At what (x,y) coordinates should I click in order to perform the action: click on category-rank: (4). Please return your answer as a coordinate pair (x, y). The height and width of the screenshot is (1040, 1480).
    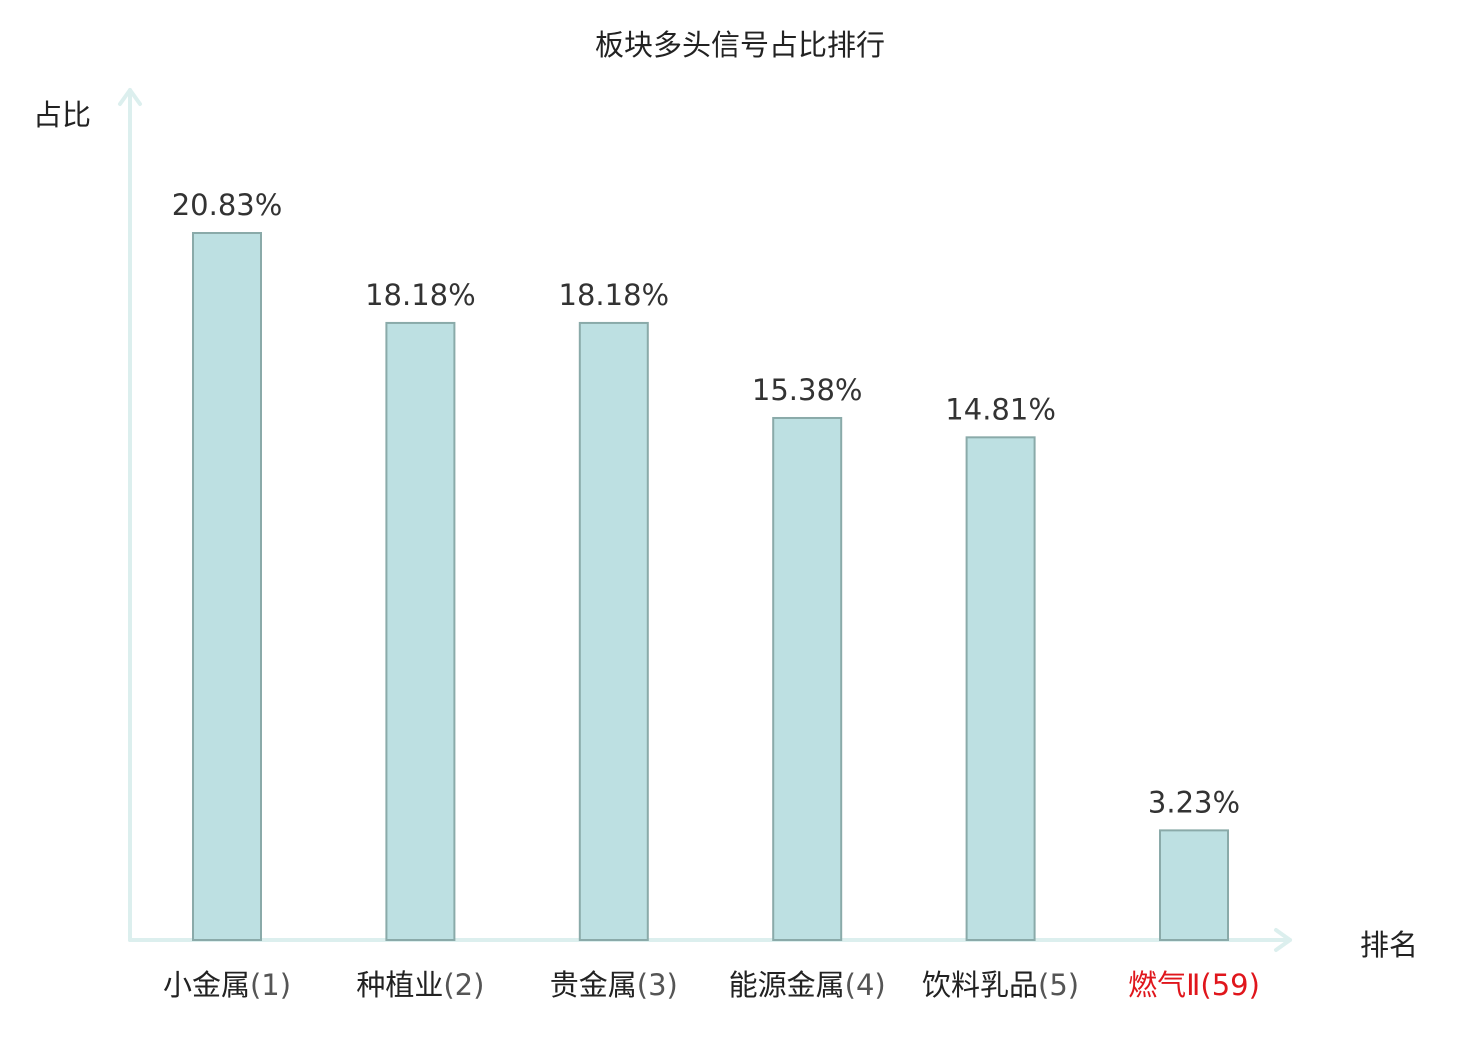
    Looking at the image, I should click on (865, 985).